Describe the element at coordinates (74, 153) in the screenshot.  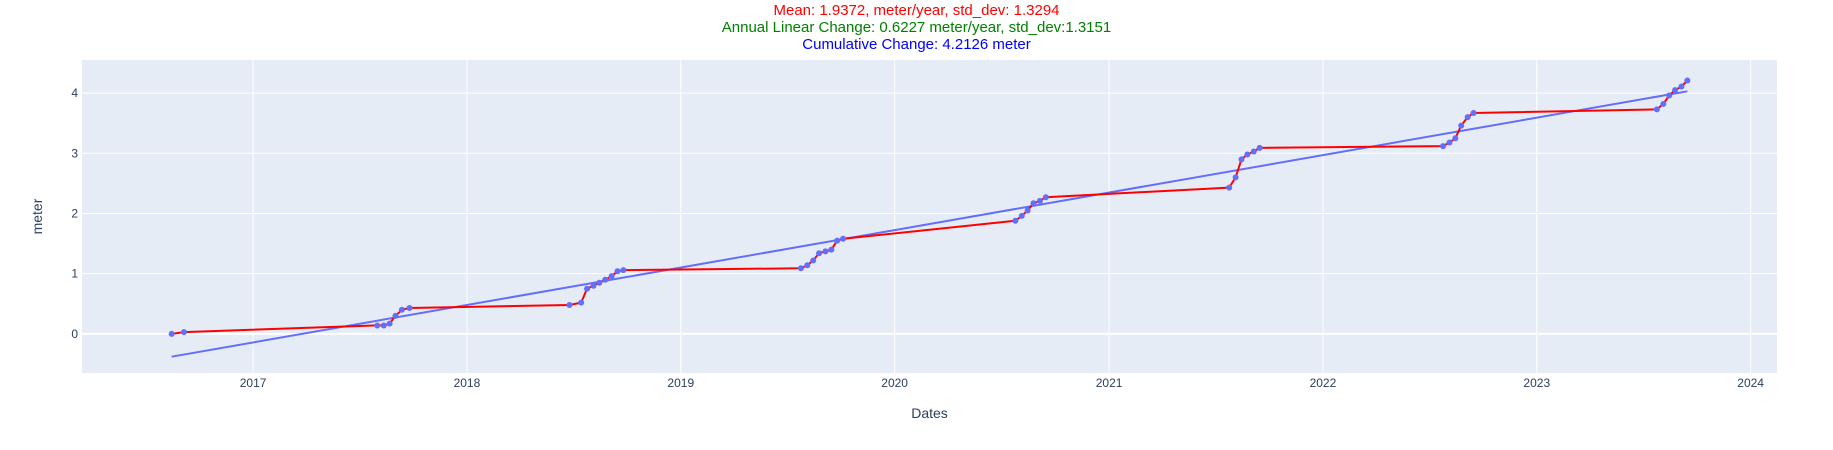
I see `y-tick-label: 3` at that location.